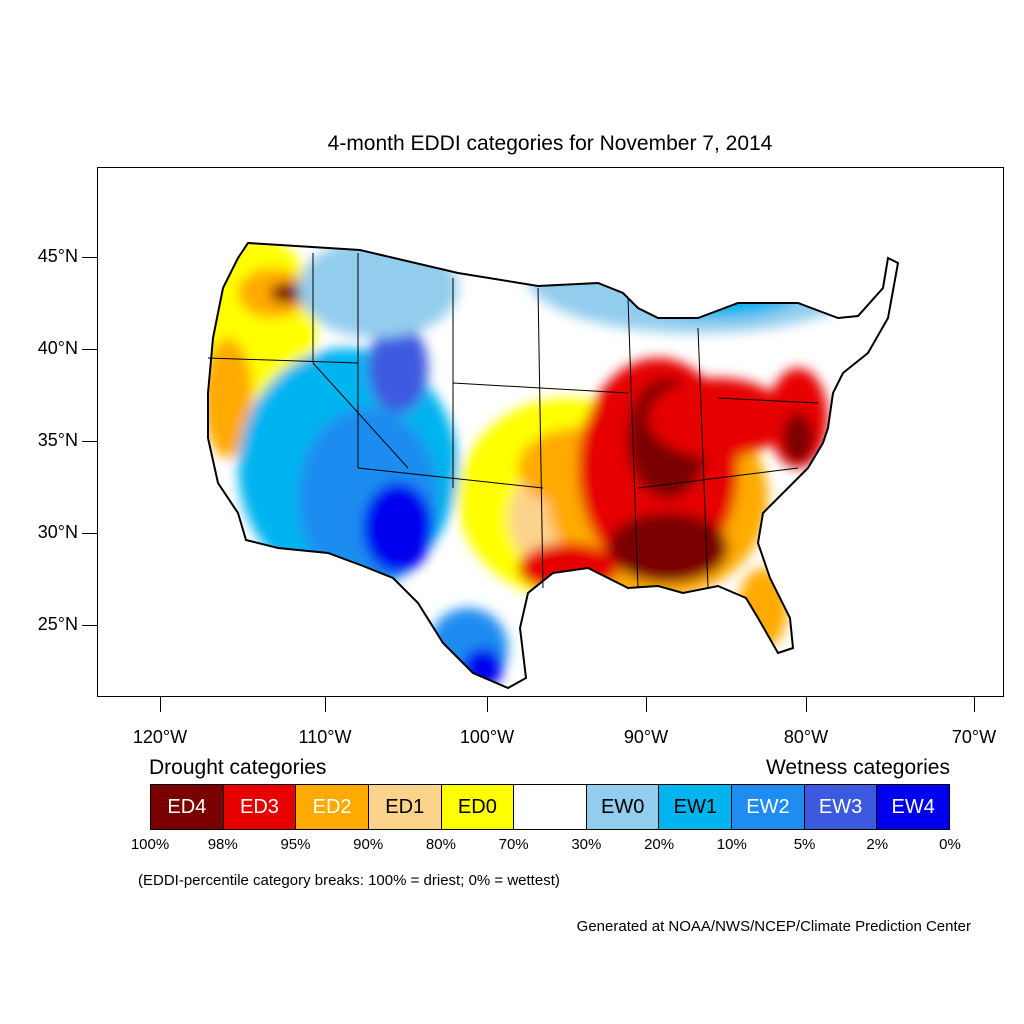  I want to click on drought-heading: Drought categories, so click(238, 767).